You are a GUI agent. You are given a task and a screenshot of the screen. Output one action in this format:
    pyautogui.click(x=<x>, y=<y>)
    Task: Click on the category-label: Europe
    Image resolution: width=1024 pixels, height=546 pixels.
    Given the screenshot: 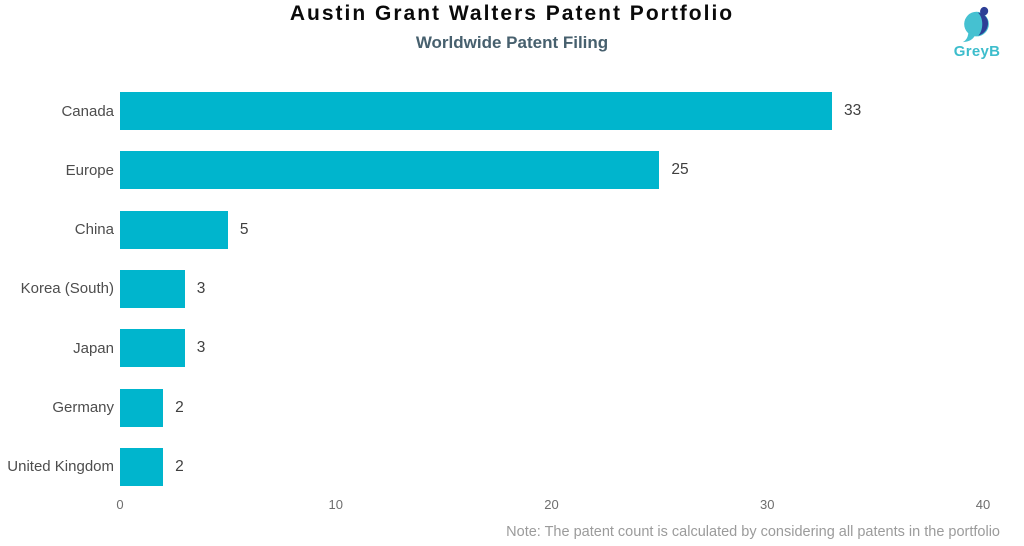 What is the action you would take?
    pyautogui.click(x=89, y=170)
    